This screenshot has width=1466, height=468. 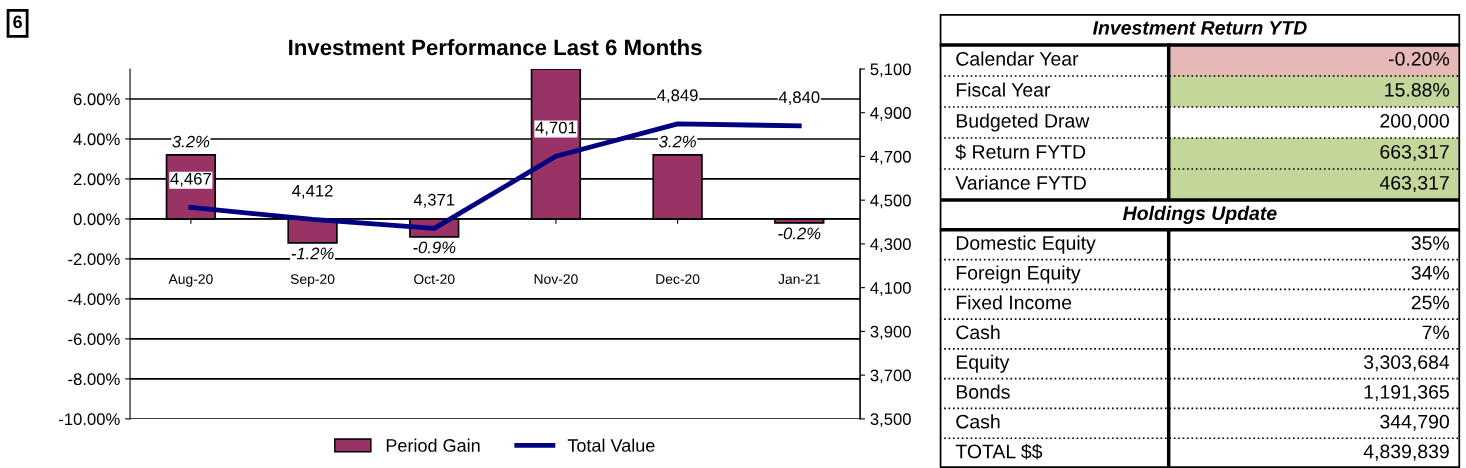 I want to click on y-tick-label: 4.00%, so click(x=96, y=139).